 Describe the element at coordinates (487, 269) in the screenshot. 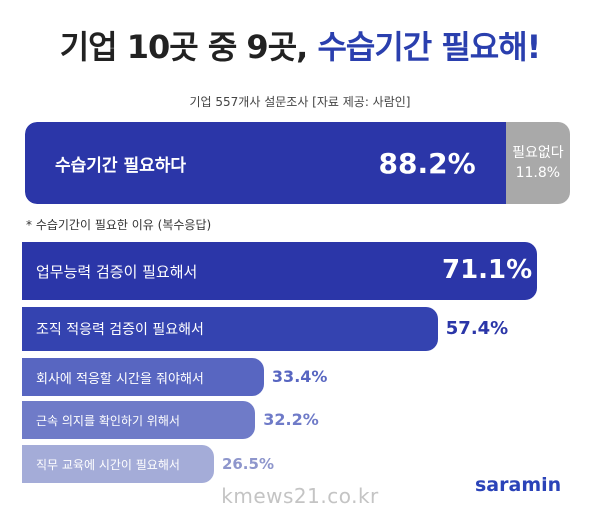

I see `reason-value: 71.1%` at that location.